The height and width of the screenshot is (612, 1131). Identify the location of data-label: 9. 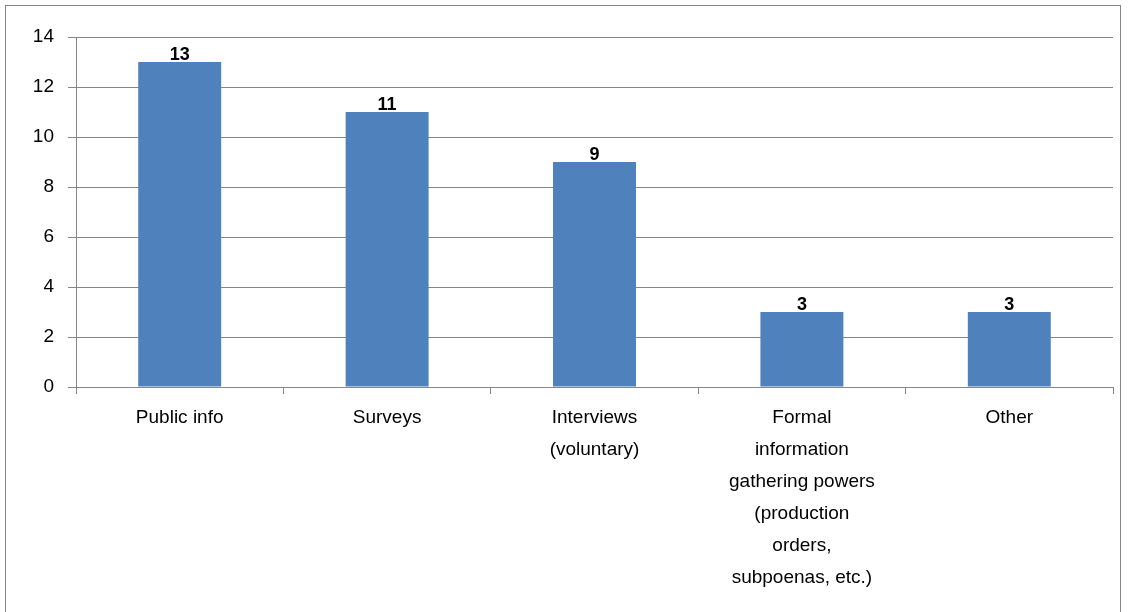
(594, 153).